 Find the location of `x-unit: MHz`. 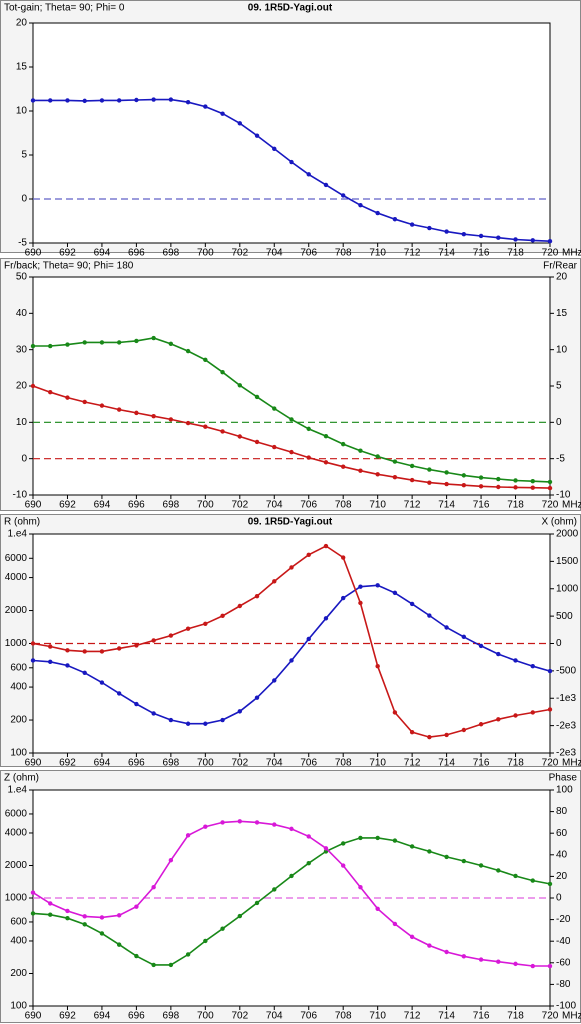

x-unit: MHz is located at coordinates (571, 505).